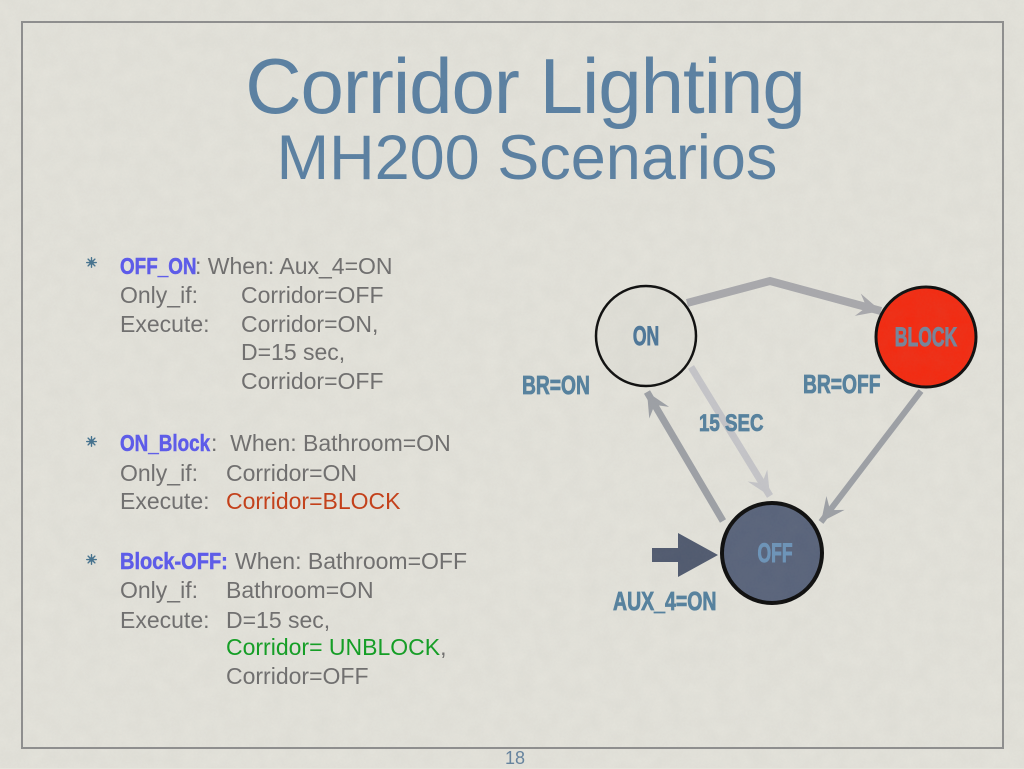 The height and width of the screenshot is (769, 1024). What do you see at coordinates (664, 600) in the screenshot?
I see `svg-text: AUX_4=ON` at bounding box center [664, 600].